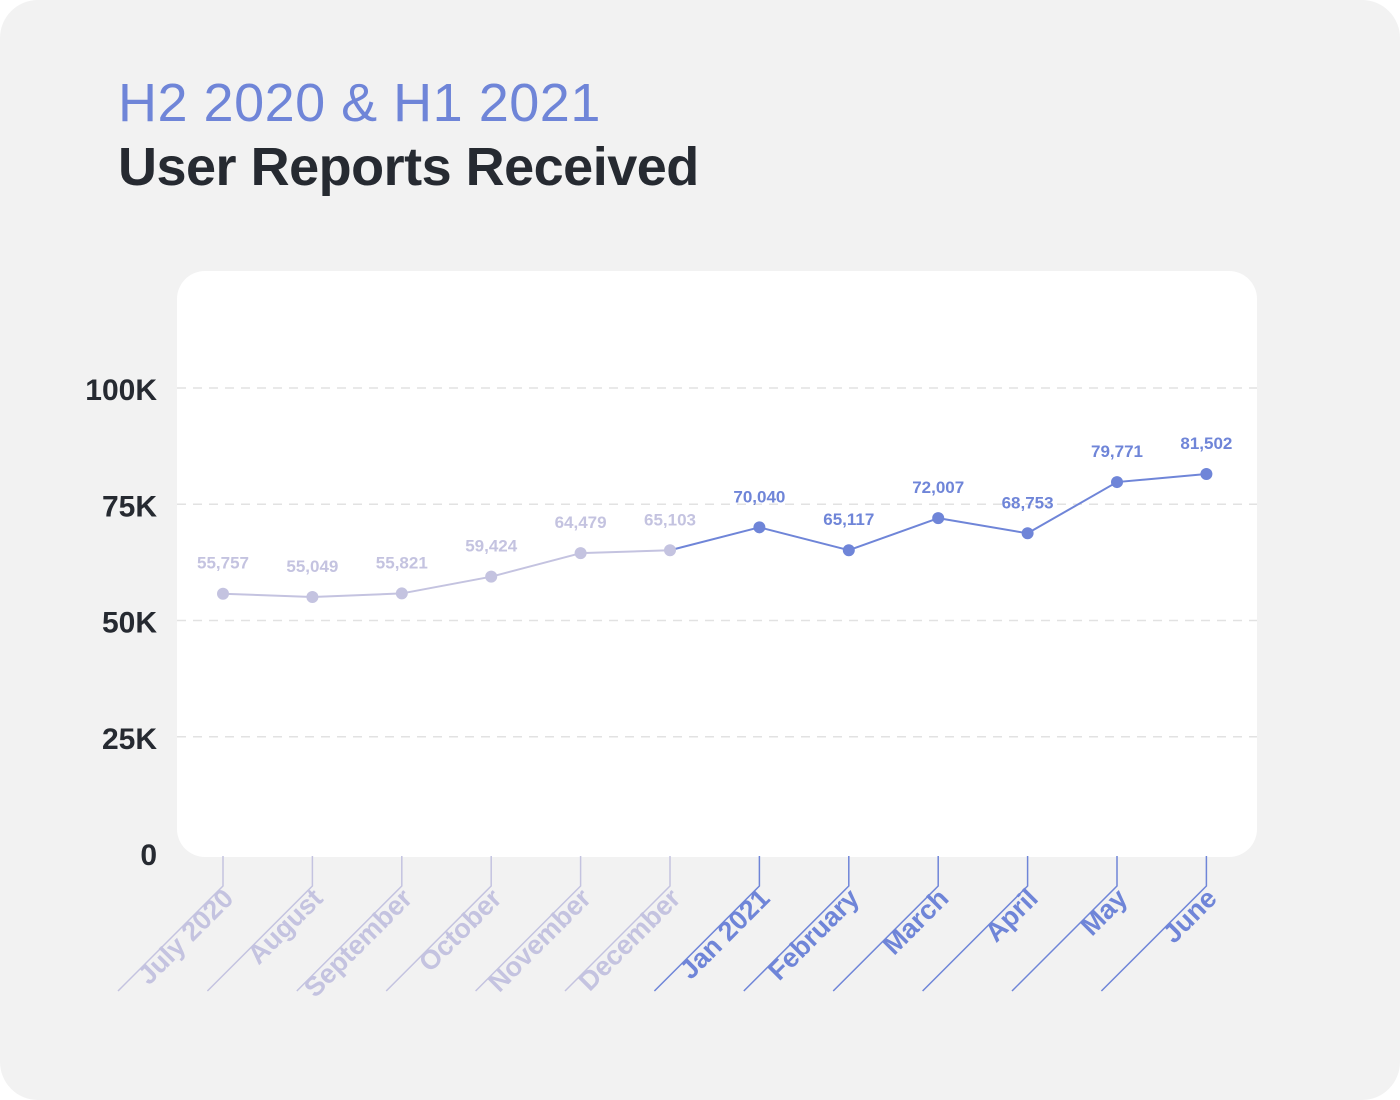 The image size is (1400, 1100). I want to click on y-tick-label: 75K, so click(129, 506).